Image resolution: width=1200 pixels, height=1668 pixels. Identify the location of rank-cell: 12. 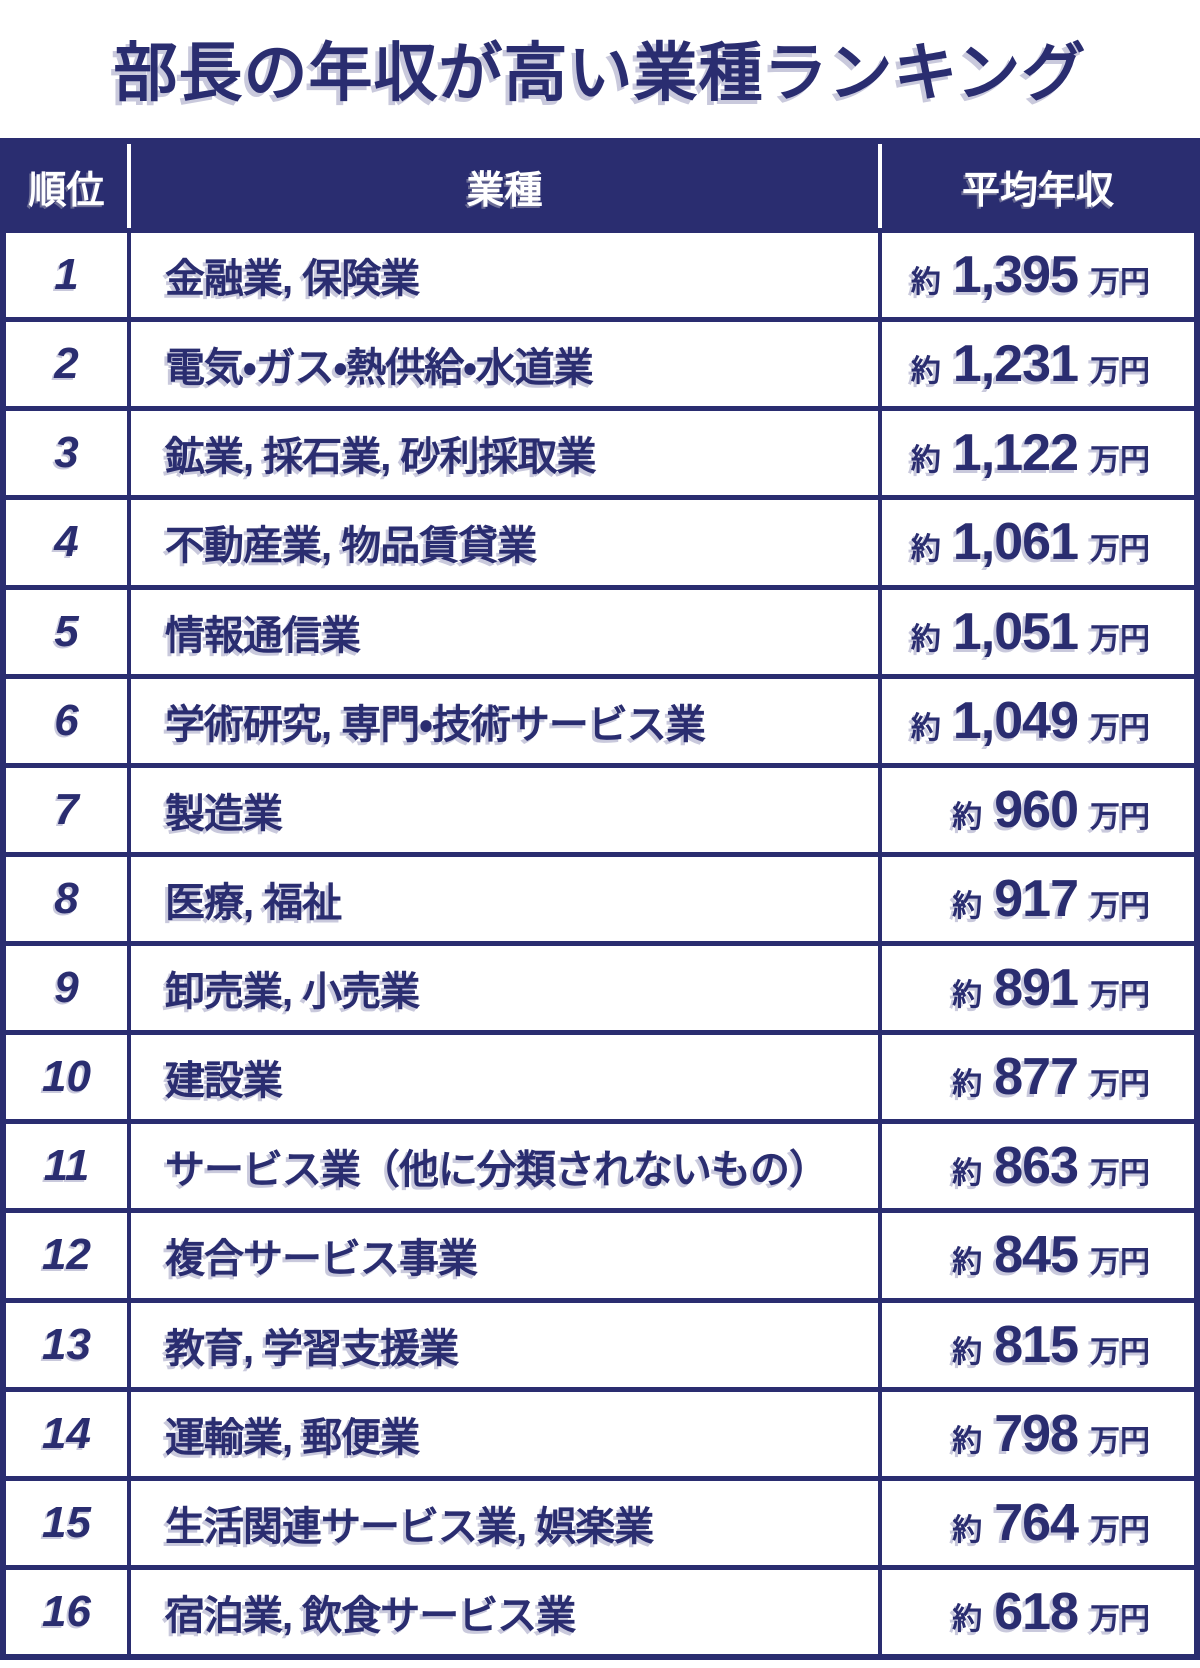
(66, 1255).